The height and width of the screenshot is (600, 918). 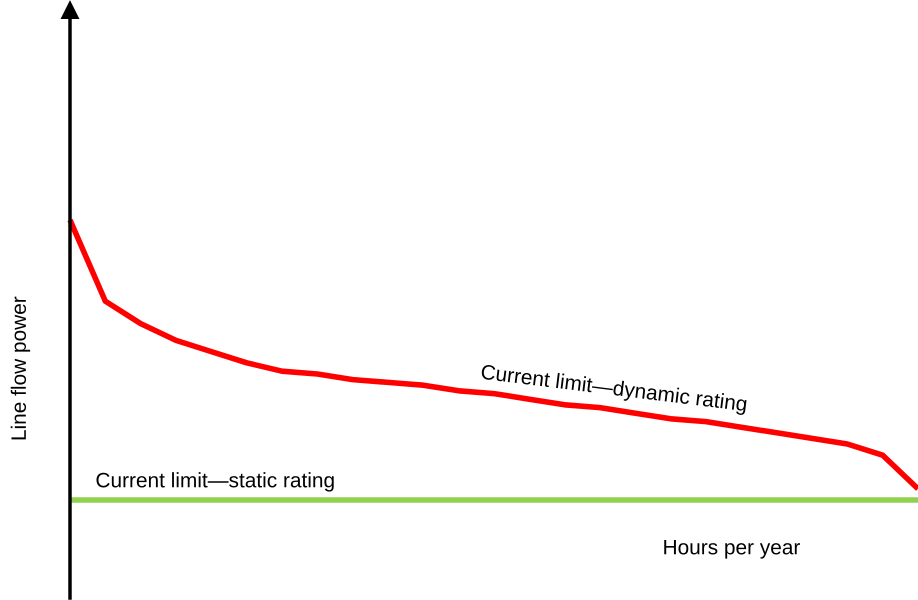 I want to click on series-label: Current limit—static rating, so click(x=215, y=482).